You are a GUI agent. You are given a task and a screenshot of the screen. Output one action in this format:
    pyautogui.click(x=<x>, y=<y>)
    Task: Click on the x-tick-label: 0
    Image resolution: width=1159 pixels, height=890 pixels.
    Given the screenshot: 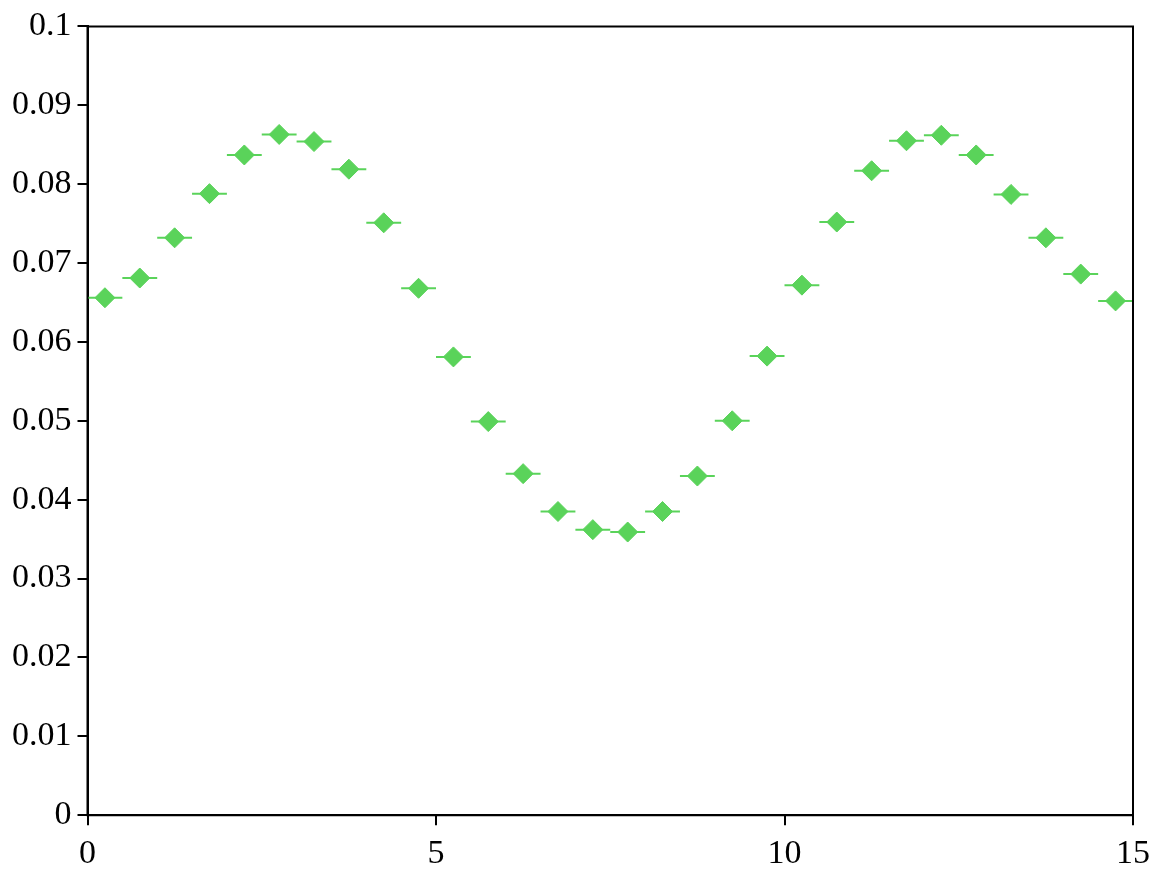 What is the action you would take?
    pyautogui.click(x=87, y=851)
    